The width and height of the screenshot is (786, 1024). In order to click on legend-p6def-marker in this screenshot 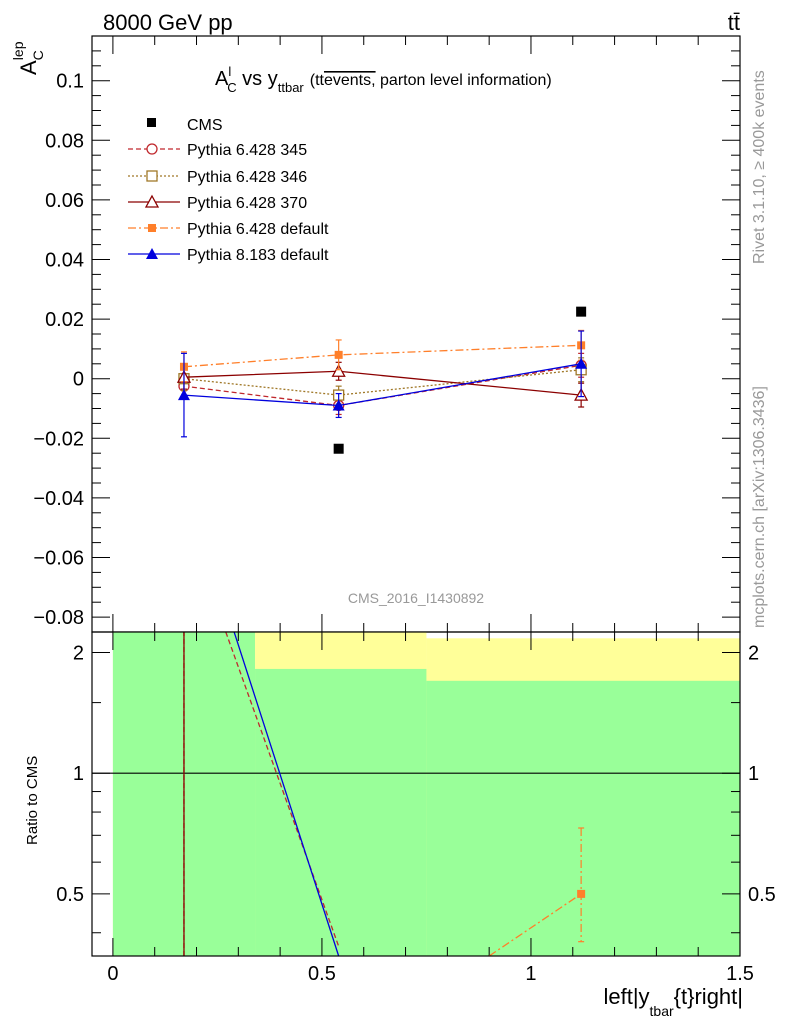, I will do `click(152, 228)`.